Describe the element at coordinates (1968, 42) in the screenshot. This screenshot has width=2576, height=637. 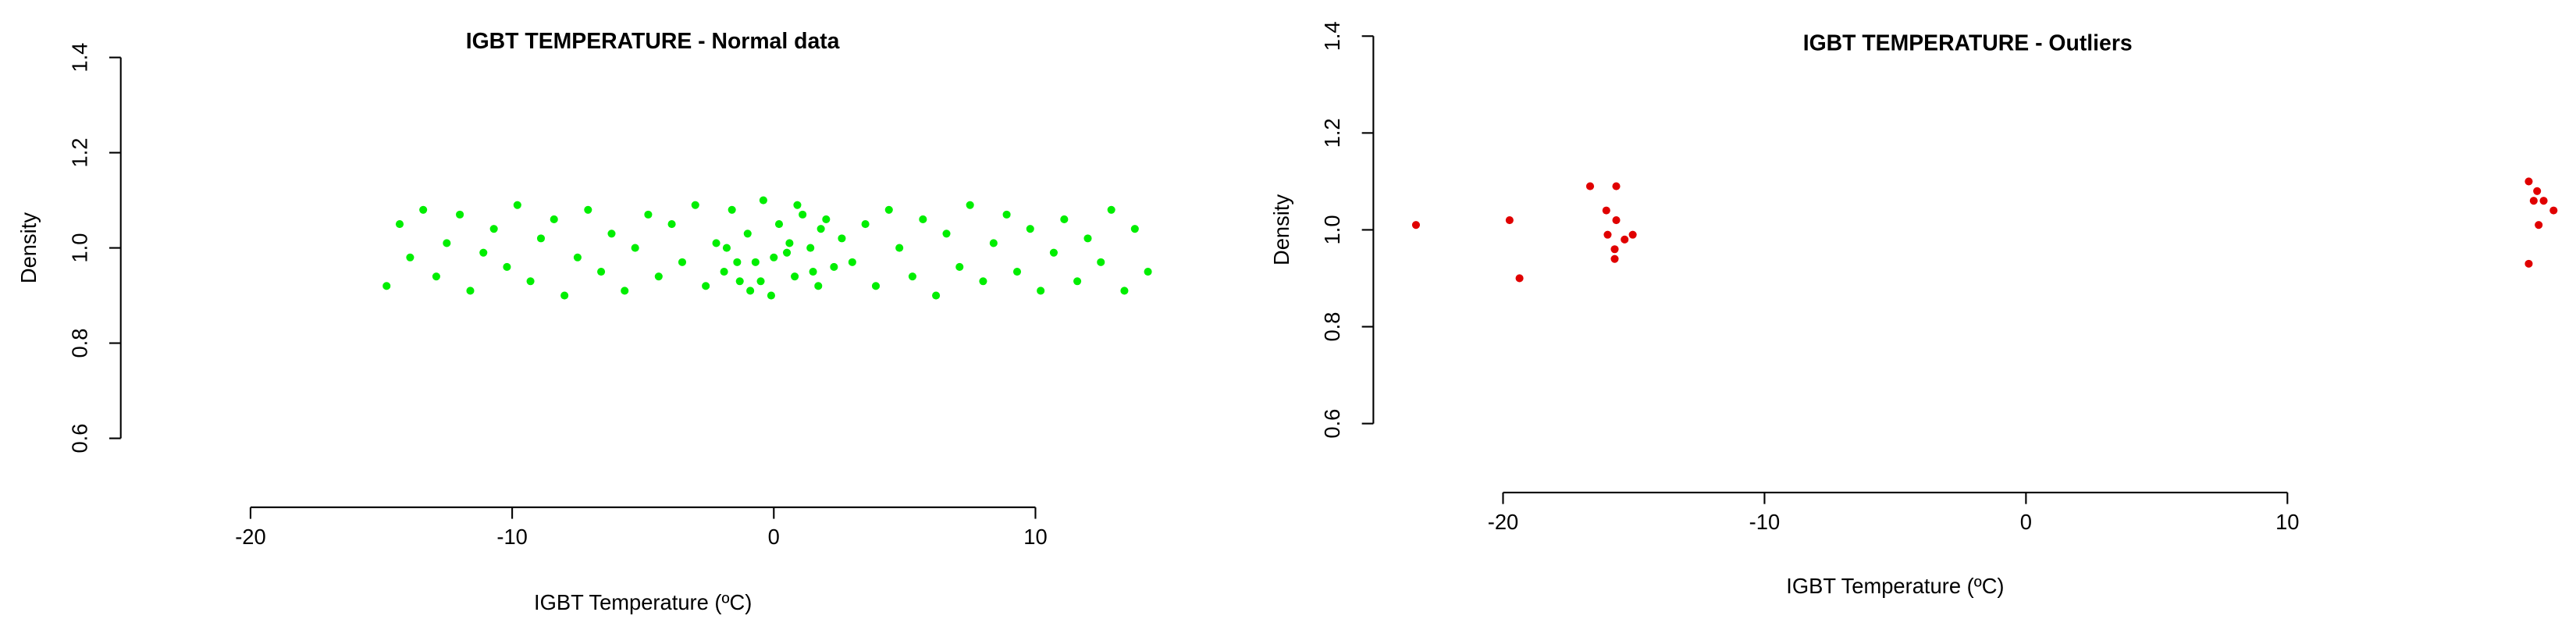
I see `chart-title: IGBT TEMPERATURE - Outliers` at that location.